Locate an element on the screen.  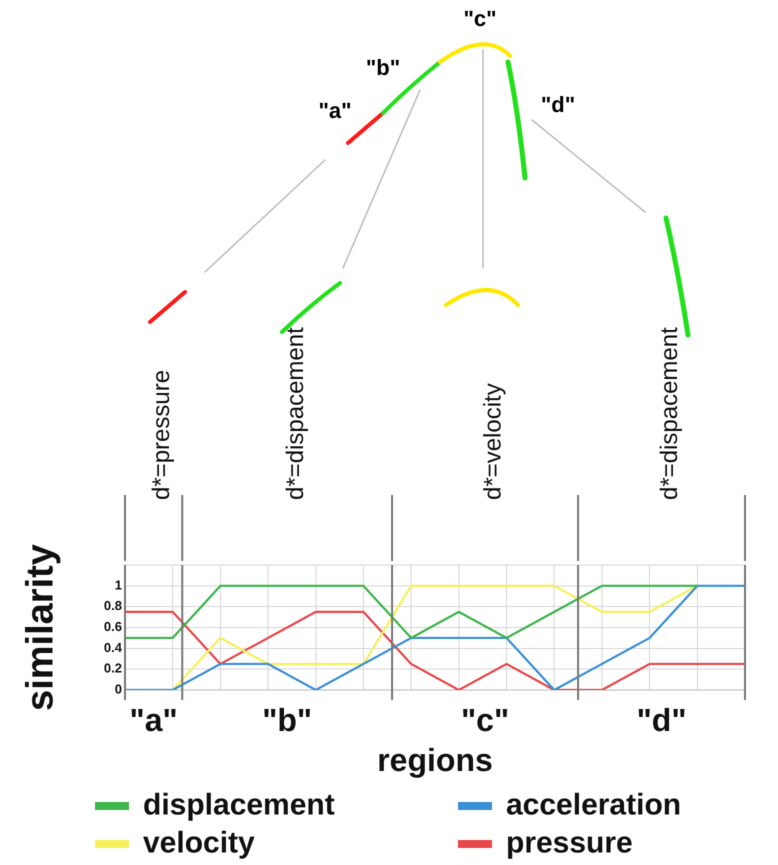
y-tick-label: 0.8 is located at coordinates (113, 606).